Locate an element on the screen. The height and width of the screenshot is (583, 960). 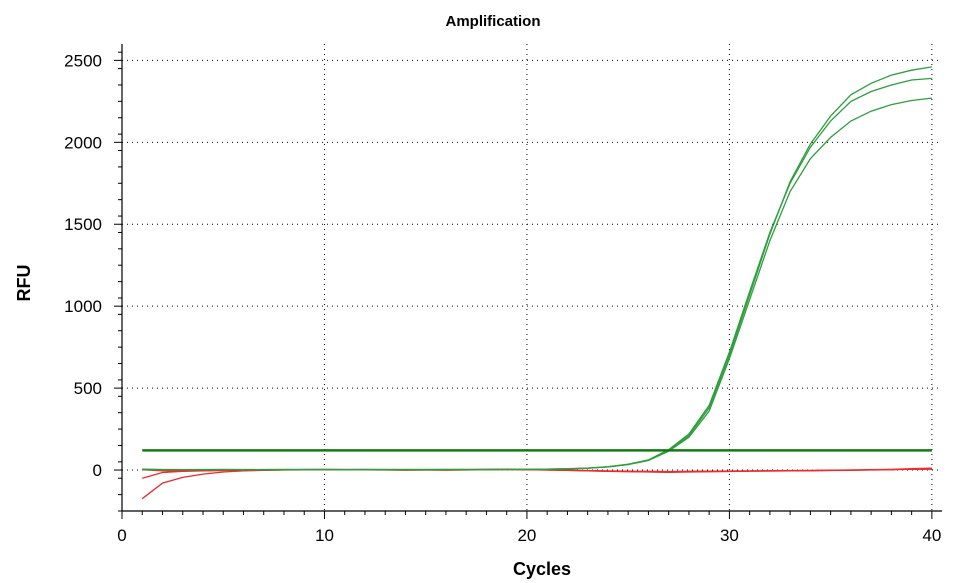
x-axis-label: Cycles is located at coordinates (542, 569).